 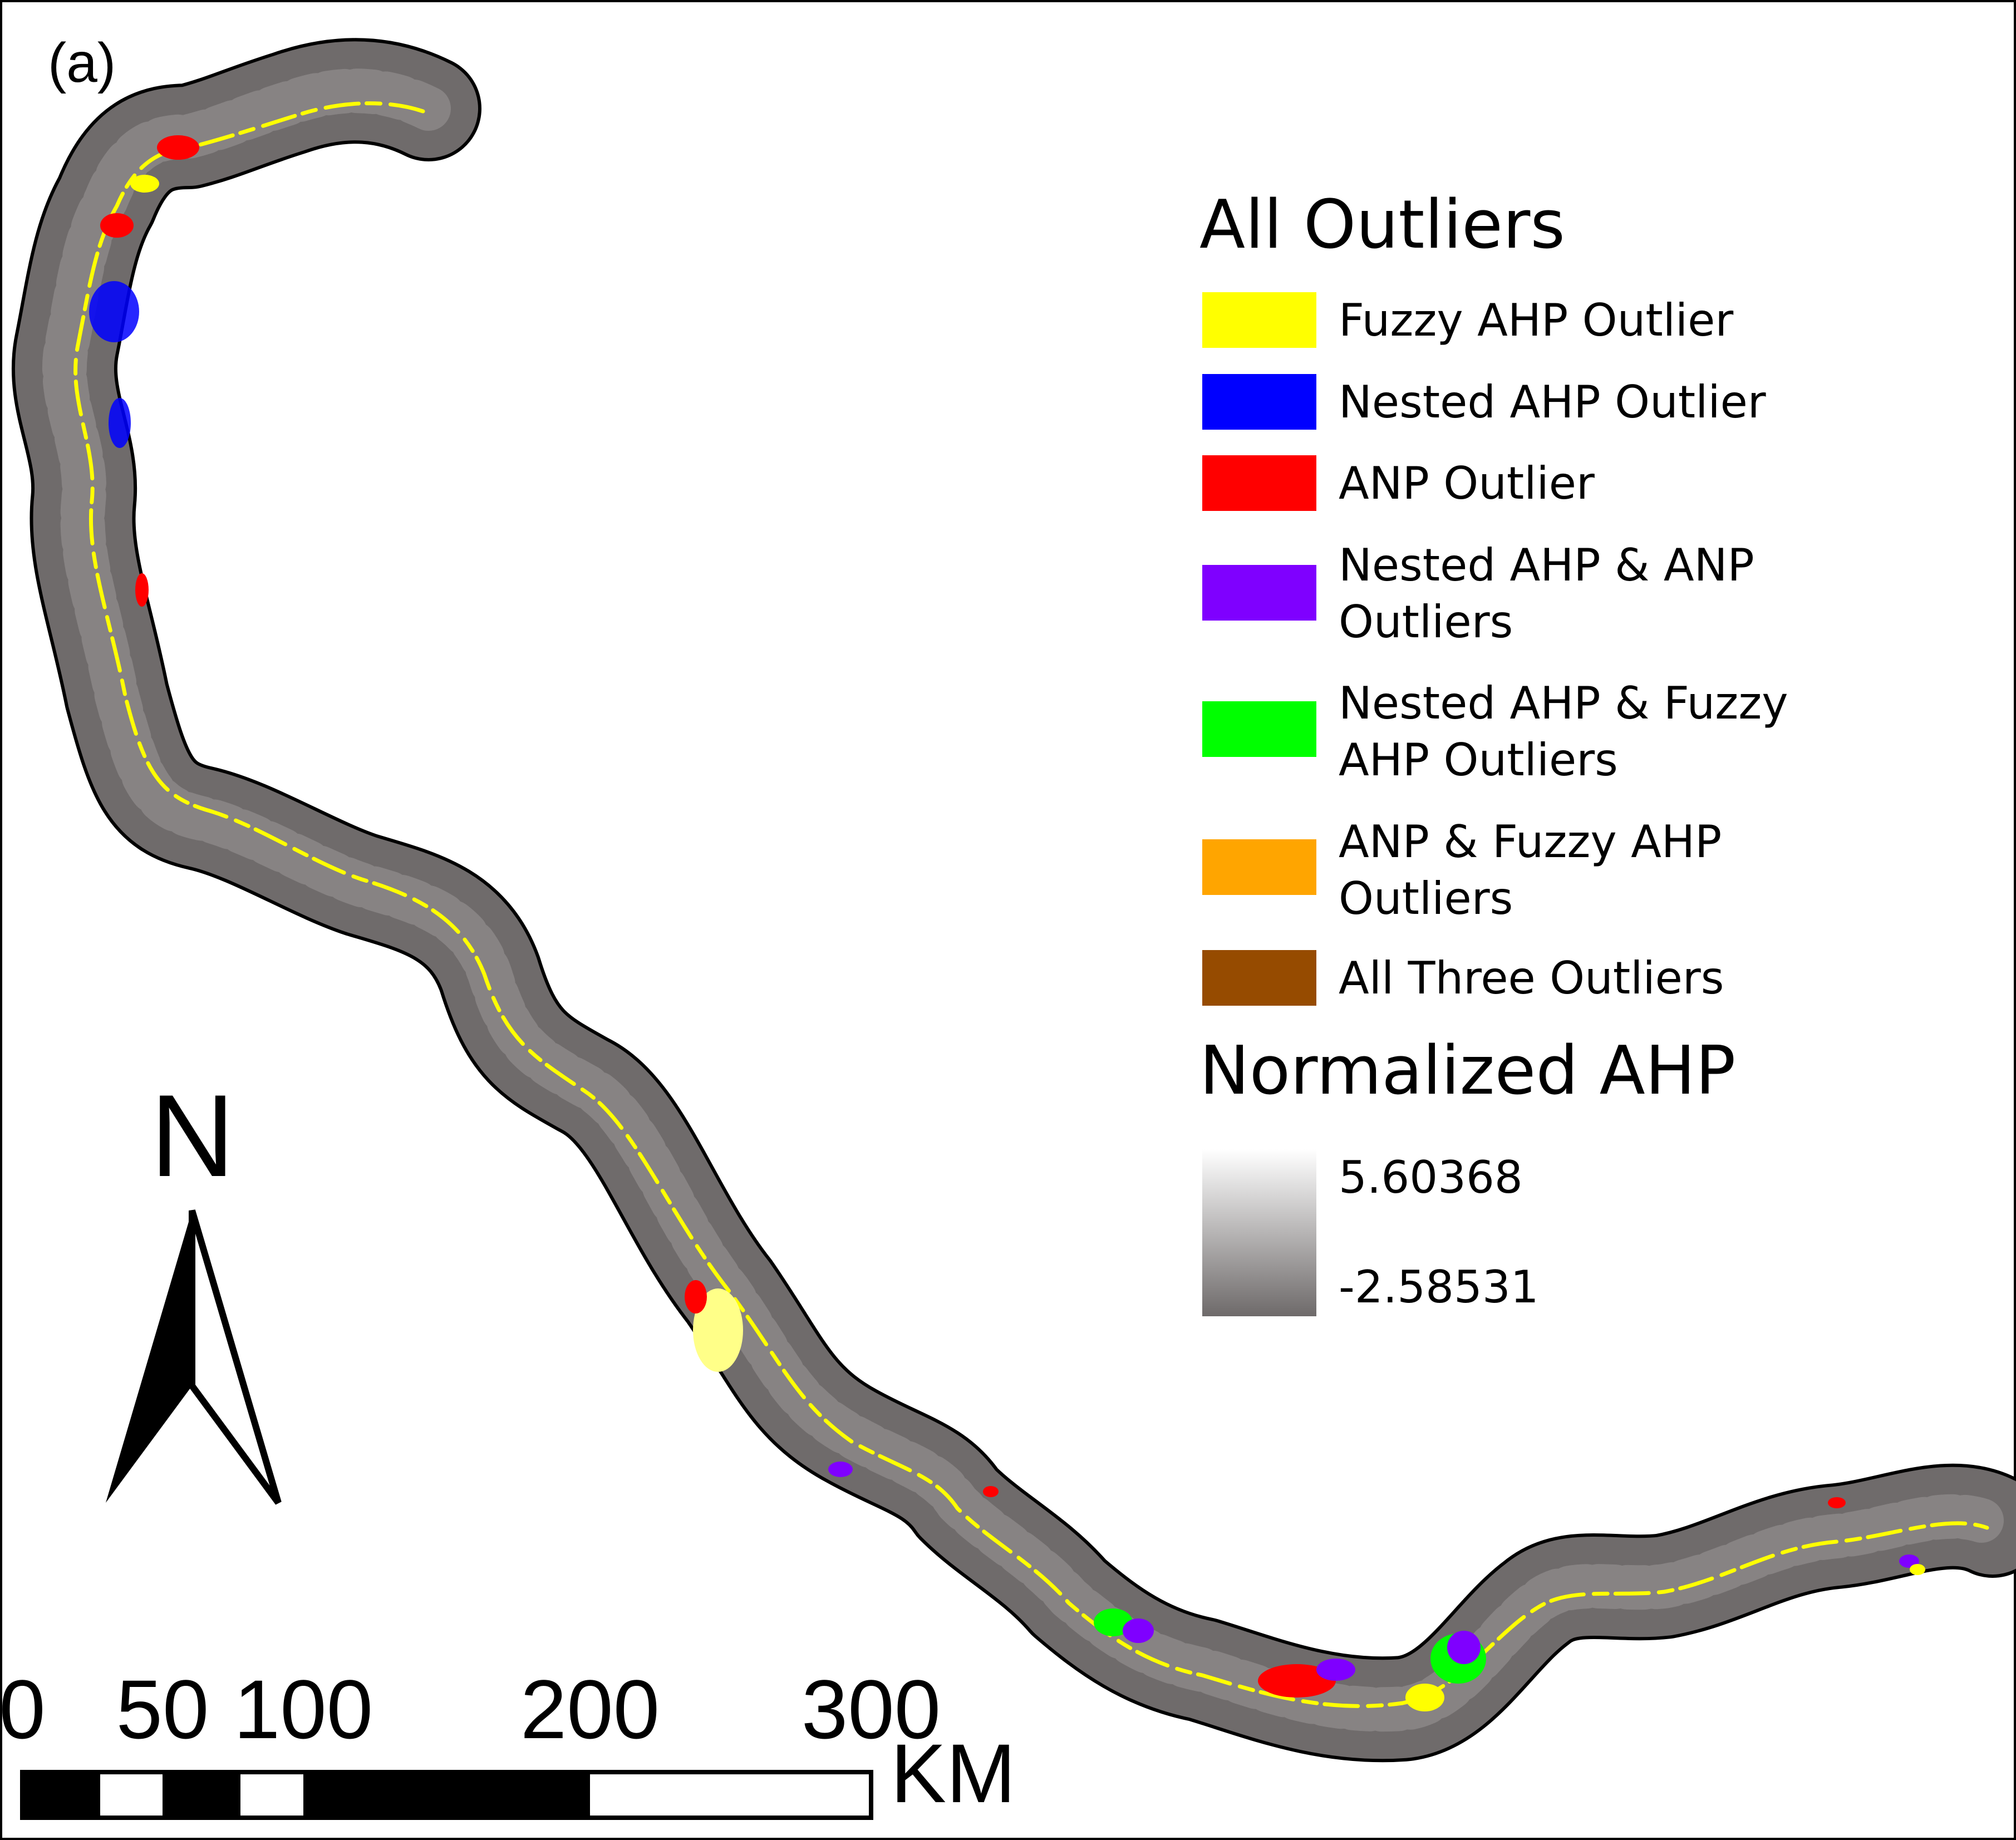 What do you see at coordinates (1563, 731) in the screenshot?
I see `legend-label-nested-fuzzy: Nested AHP & Fuzzy AHP Outliers` at bounding box center [1563, 731].